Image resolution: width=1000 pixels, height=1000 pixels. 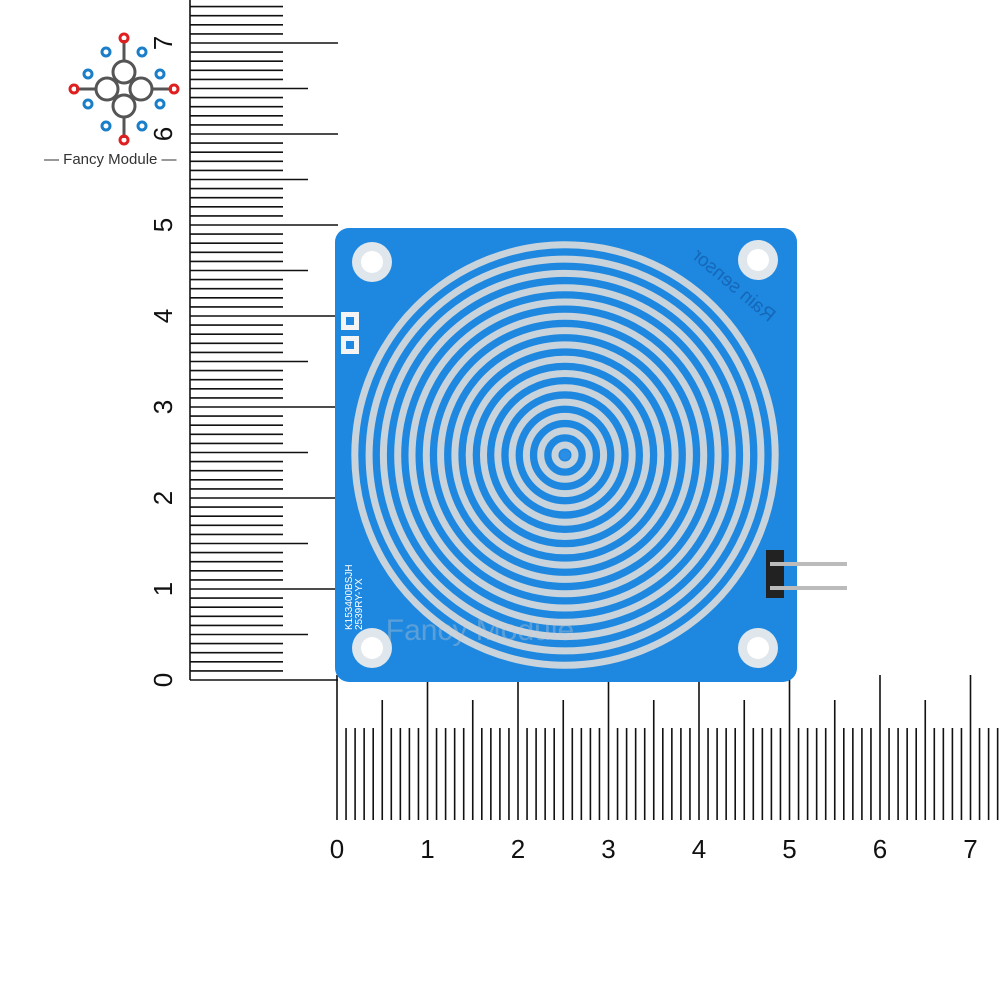 I want to click on horizontal-ruler-labels: 0 1 2 3 4 5 6 7, so click(x=654, y=849).